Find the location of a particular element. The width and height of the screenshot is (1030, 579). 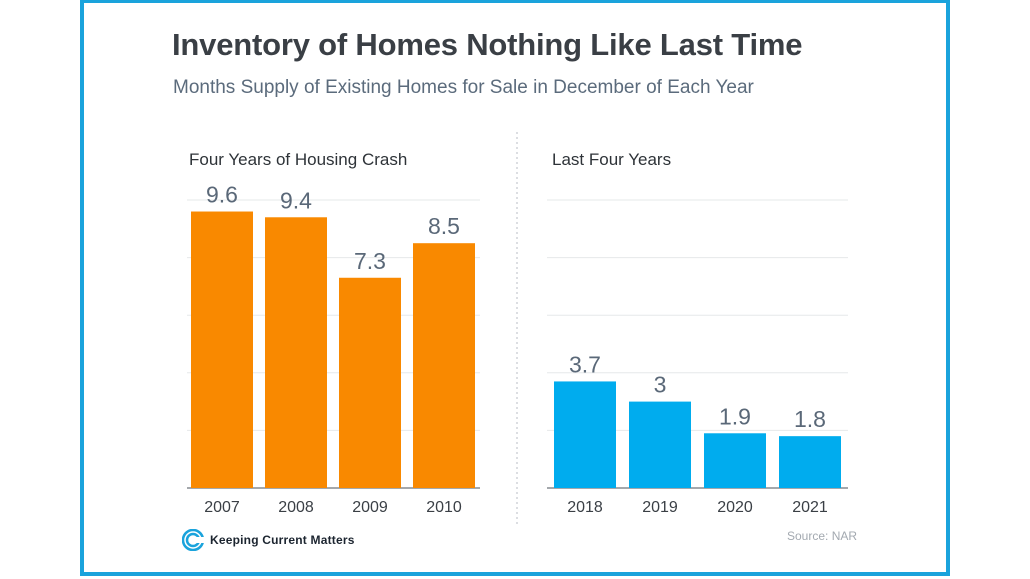

x-tick-label-2008: 2008 is located at coordinates (296, 507).